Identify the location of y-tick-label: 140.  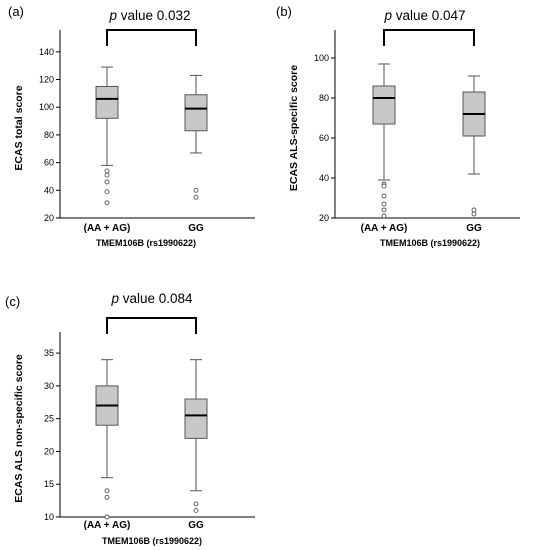
(46, 52).